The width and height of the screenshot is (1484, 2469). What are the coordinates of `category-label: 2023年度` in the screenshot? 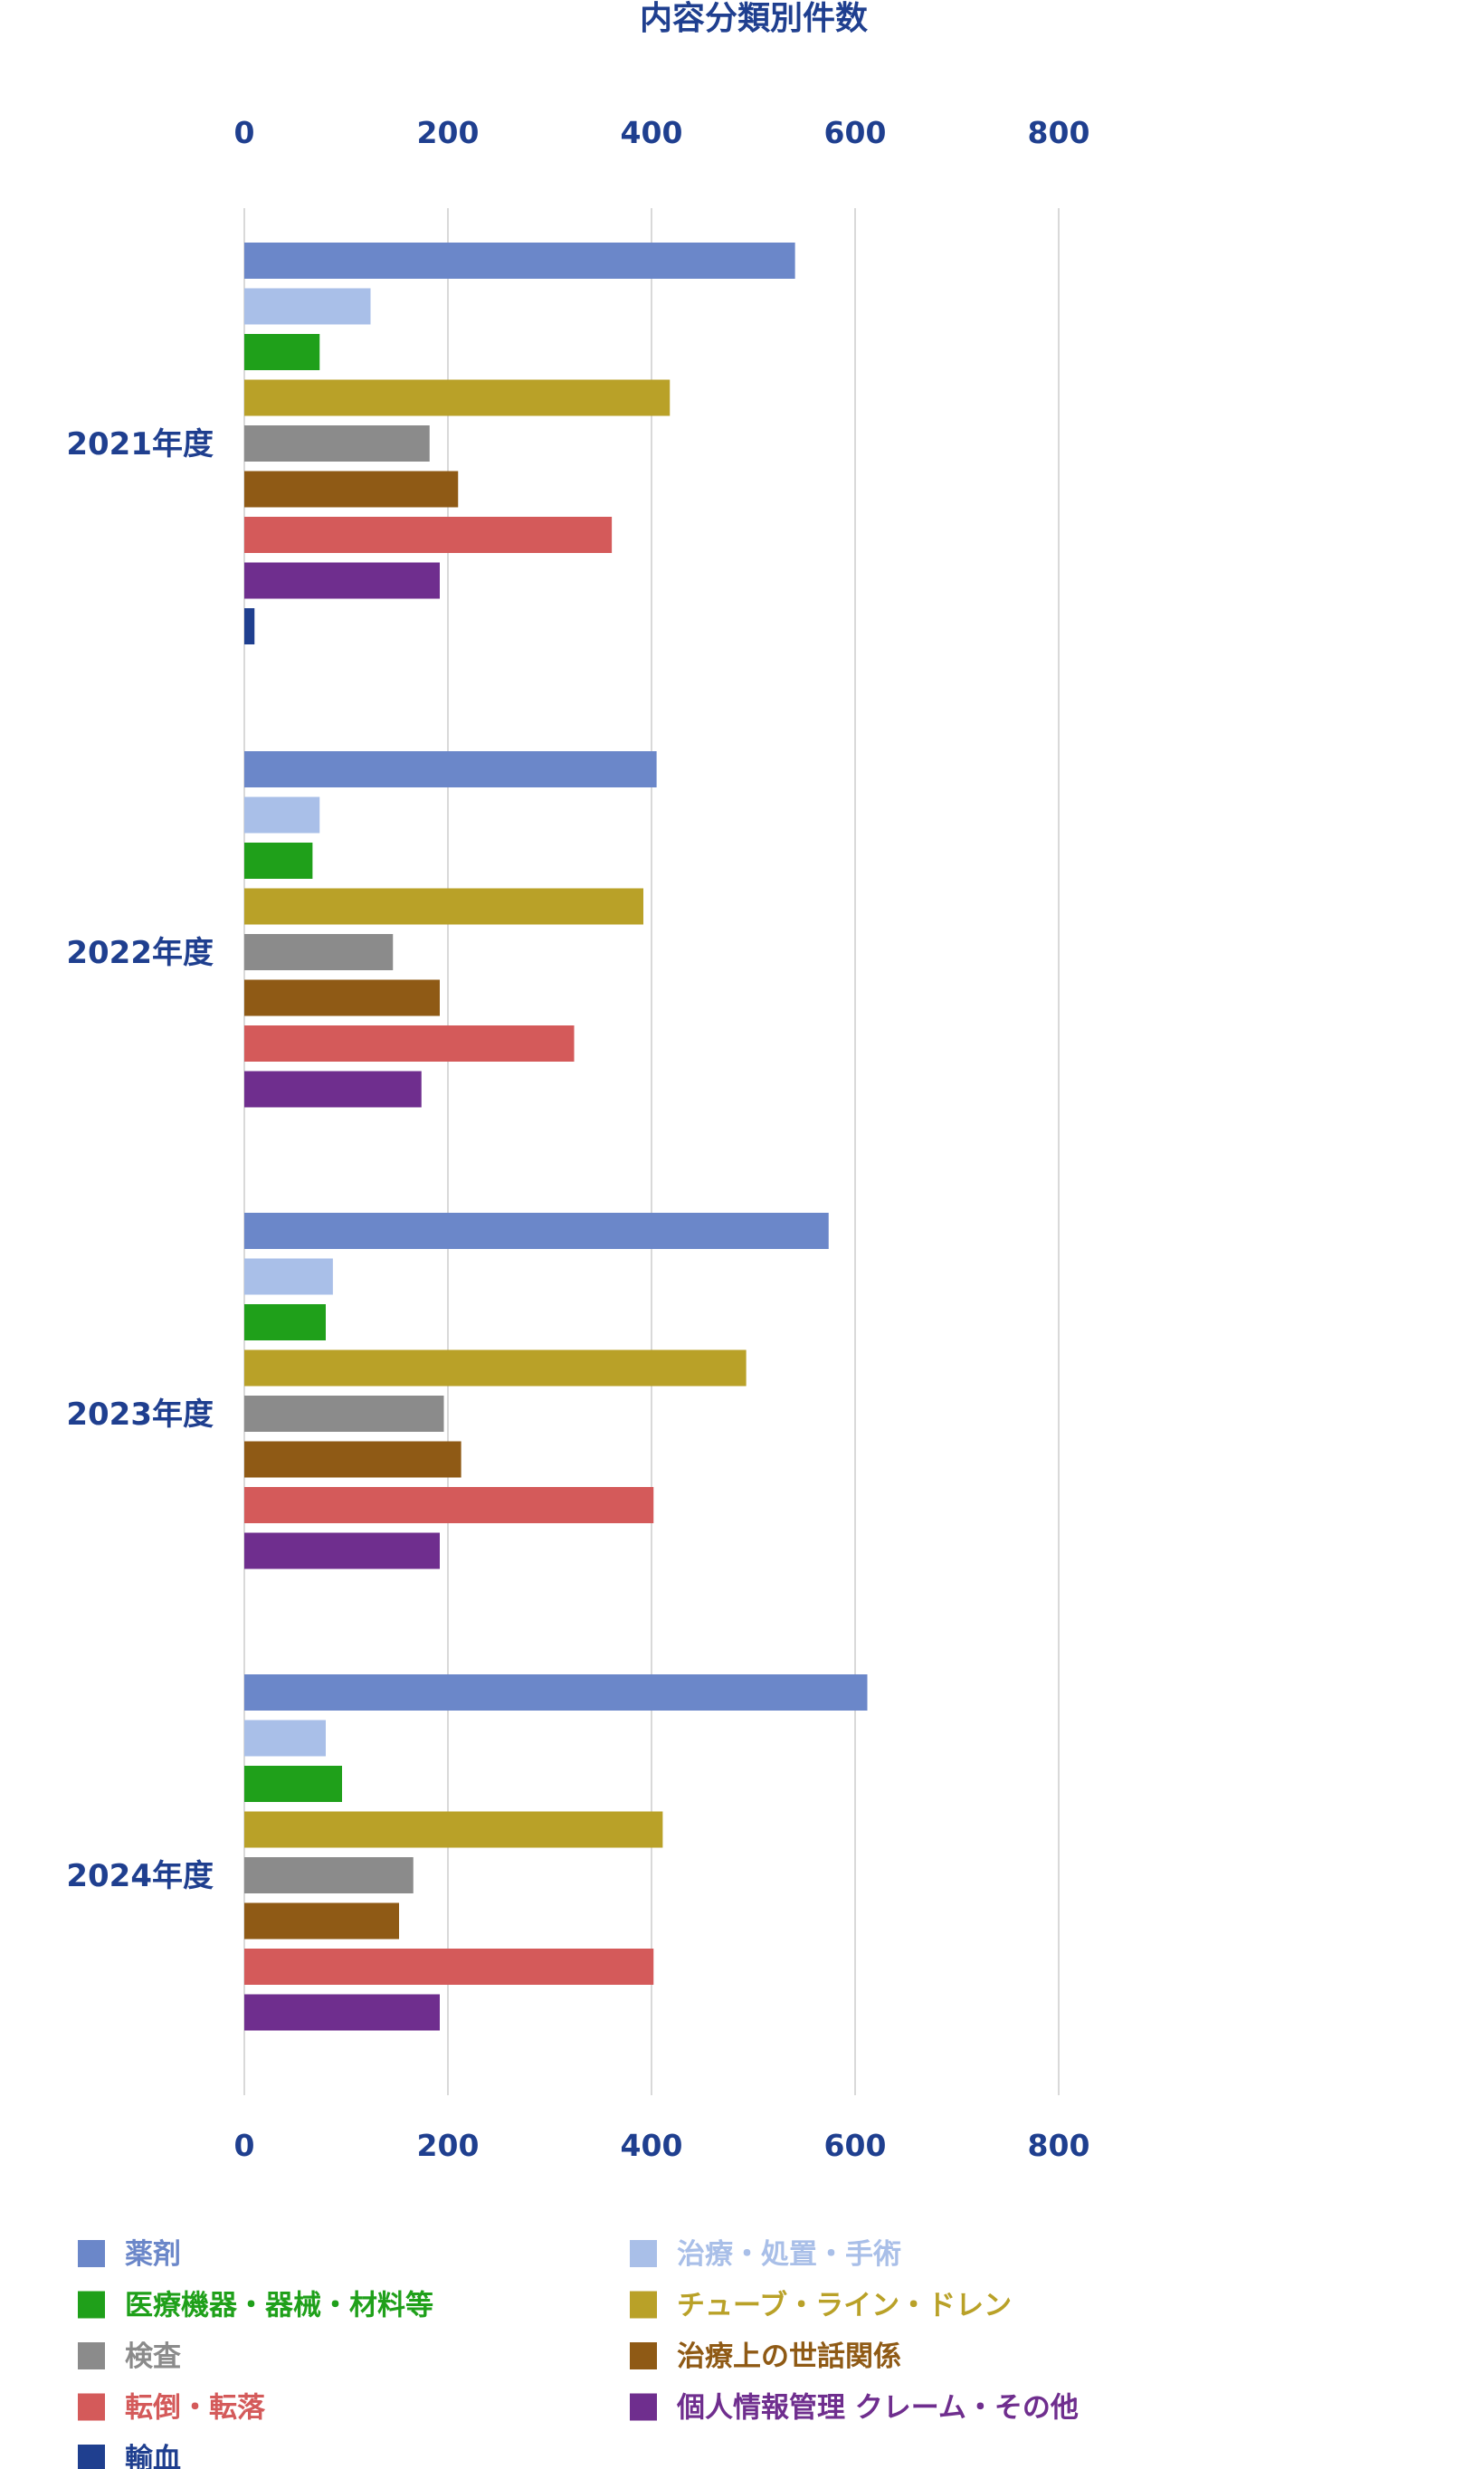 It's located at (140, 1415).